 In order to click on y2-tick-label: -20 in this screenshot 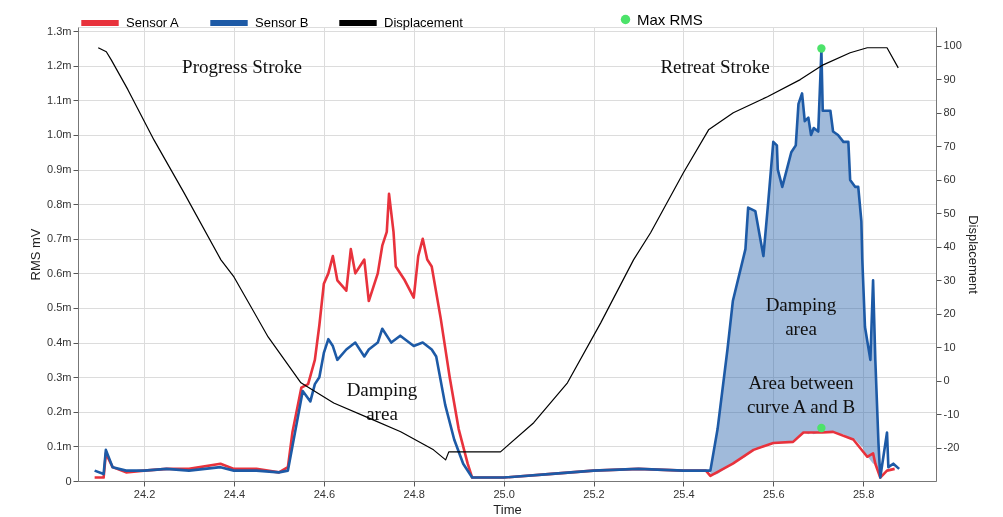, I will do `click(951, 447)`.